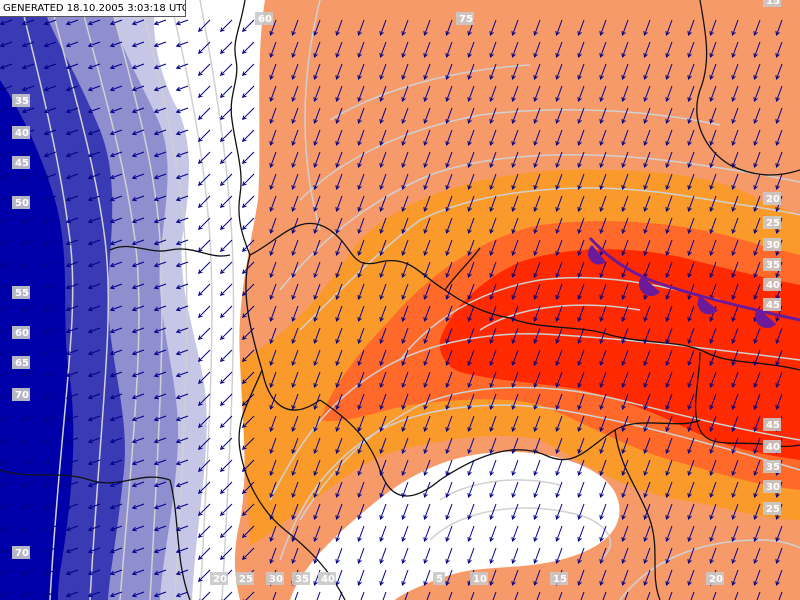  What do you see at coordinates (772, 244) in the screenshot?
I see `contour-label: 30` at bounding box center [772, 244].